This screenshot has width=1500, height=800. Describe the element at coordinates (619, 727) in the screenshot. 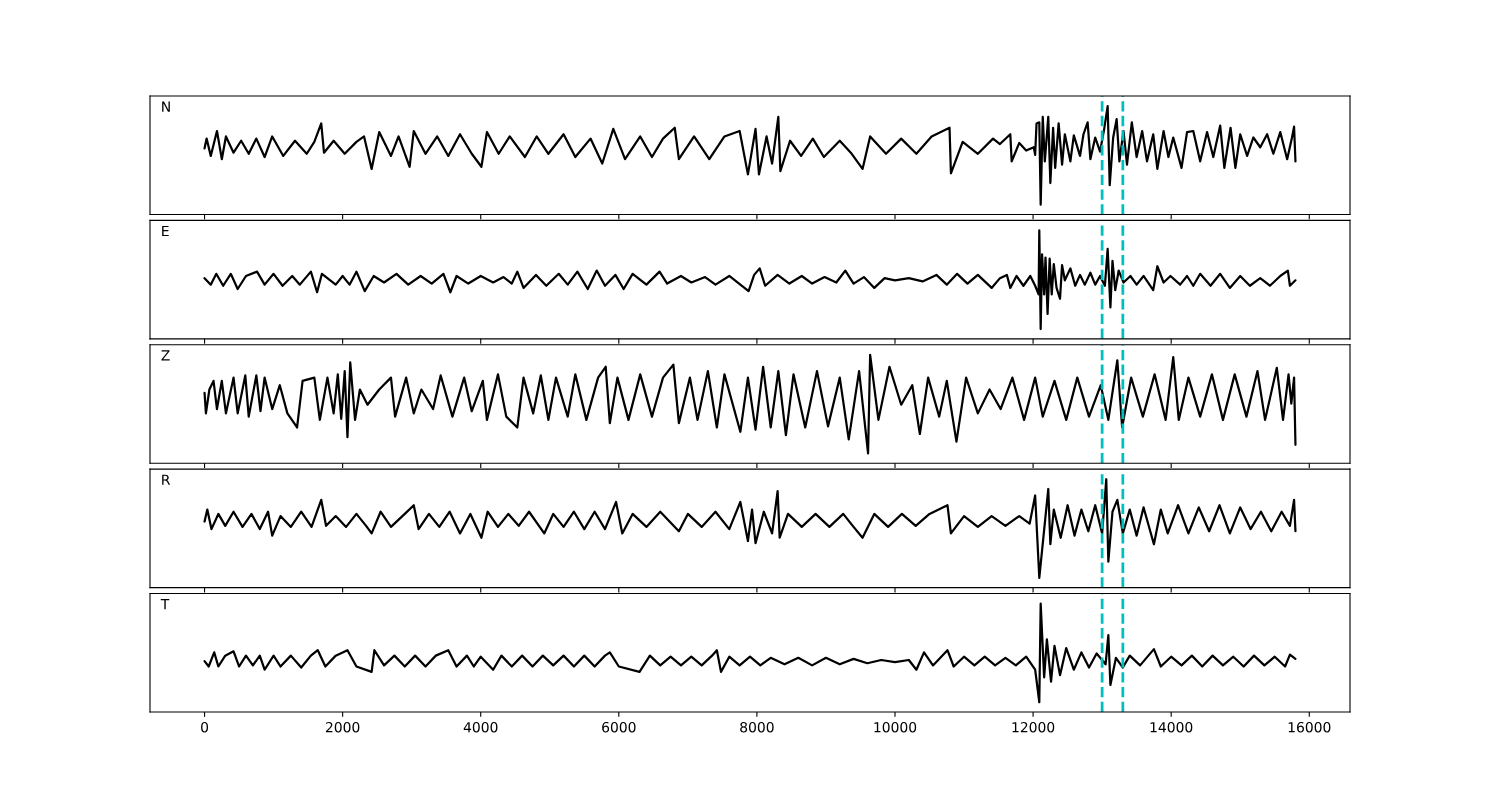

I see `x-tick-label: 6000` at that location.